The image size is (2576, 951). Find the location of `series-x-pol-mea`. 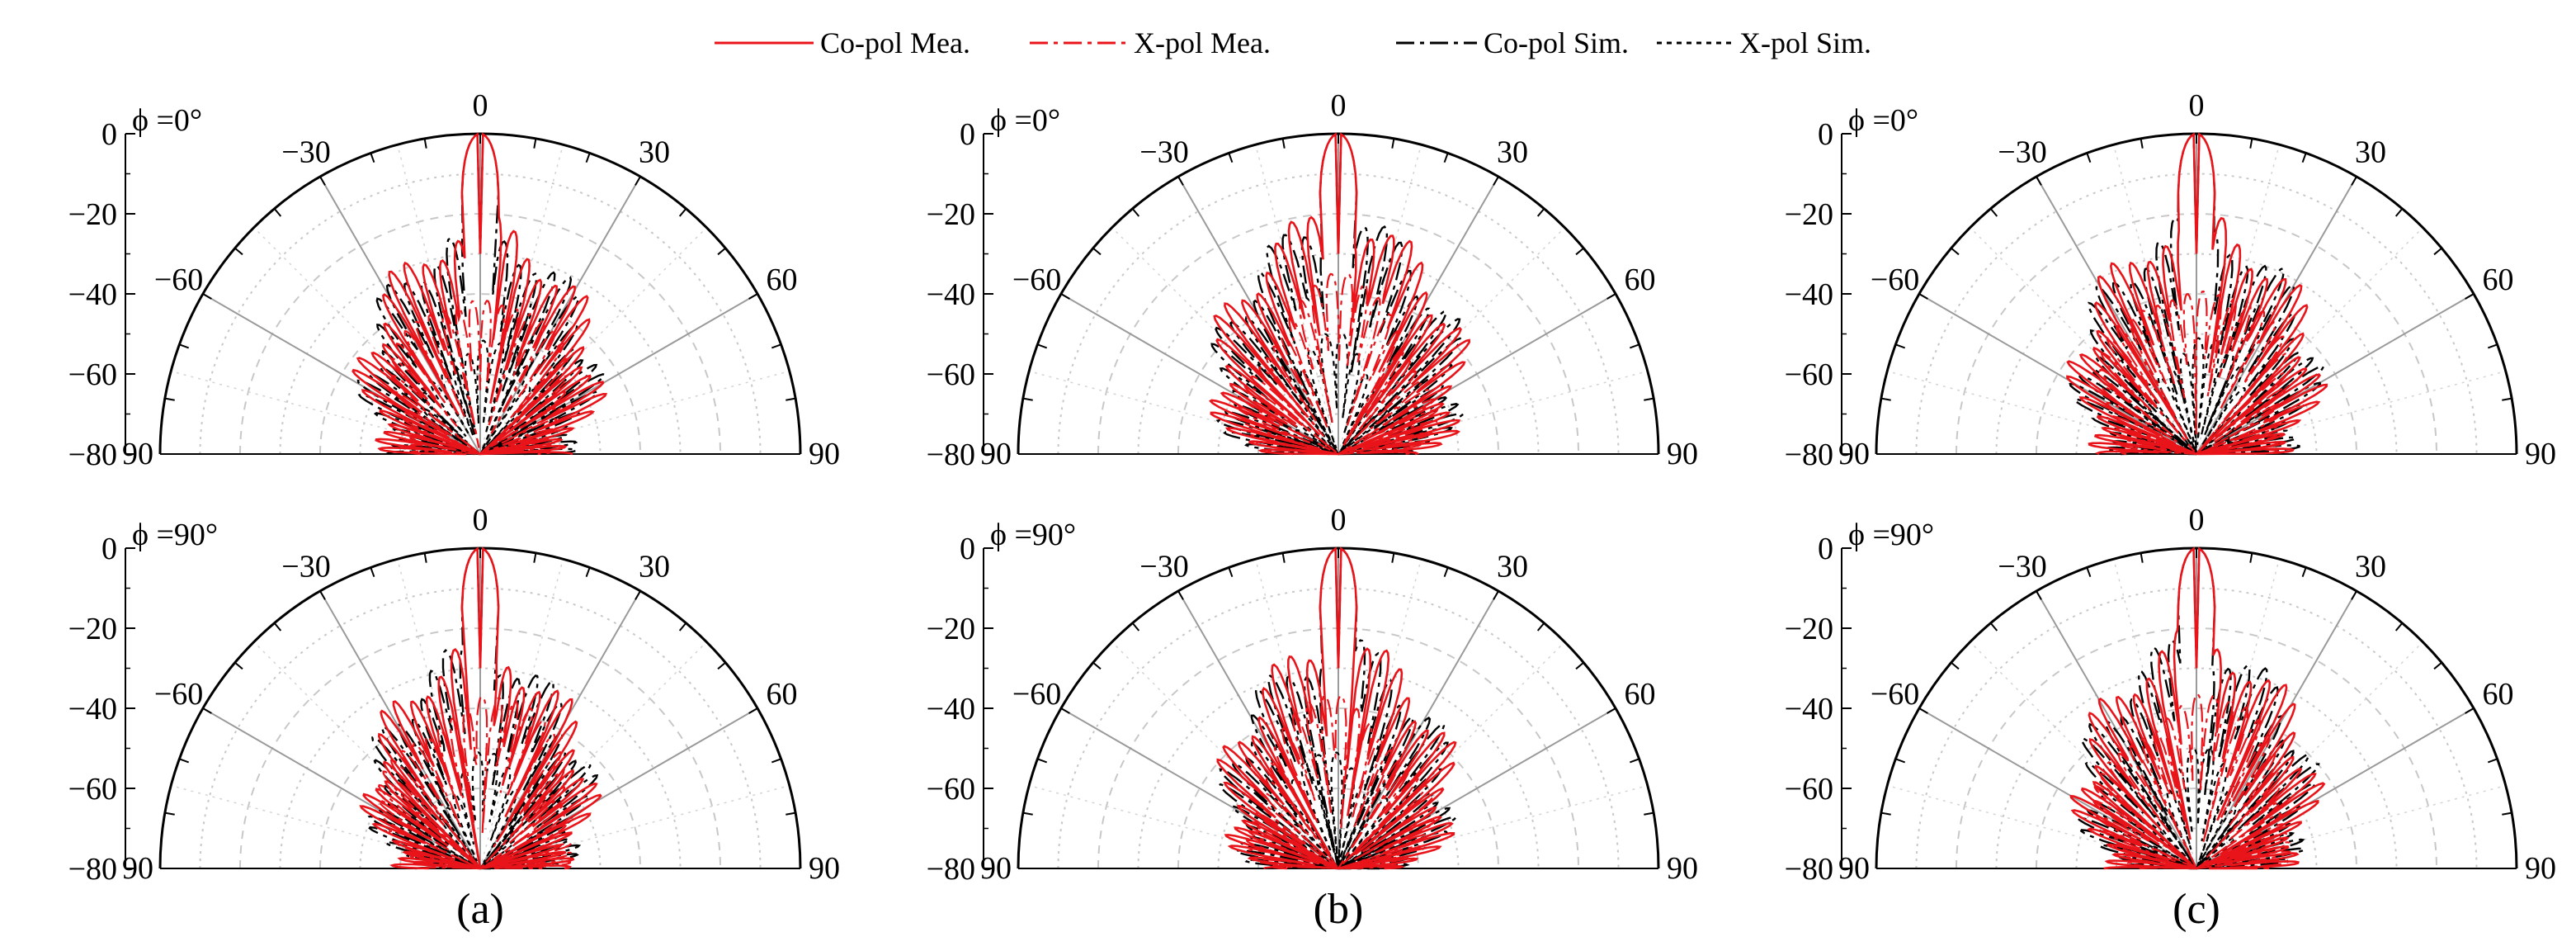

series-x-pol-mea is located at coordinates (1338, 364).